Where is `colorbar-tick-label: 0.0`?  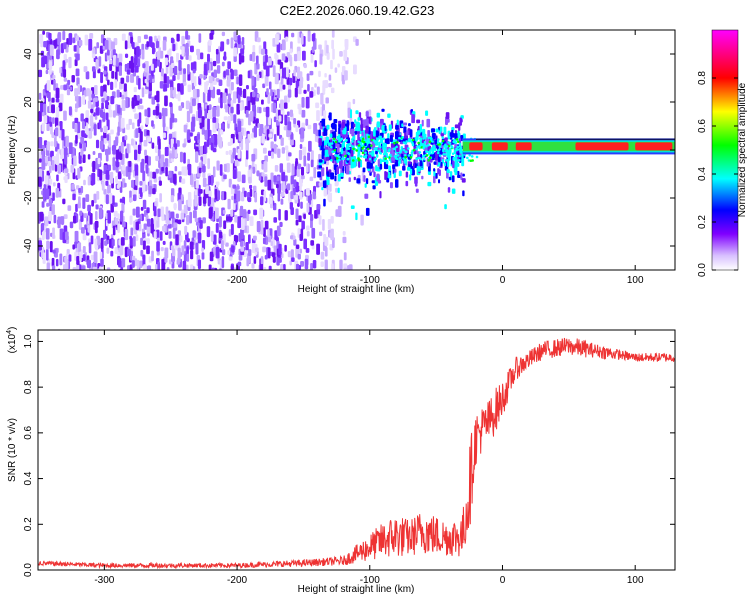 colorbar-tick-label: 0.0 is located at coordinates (702, 270).